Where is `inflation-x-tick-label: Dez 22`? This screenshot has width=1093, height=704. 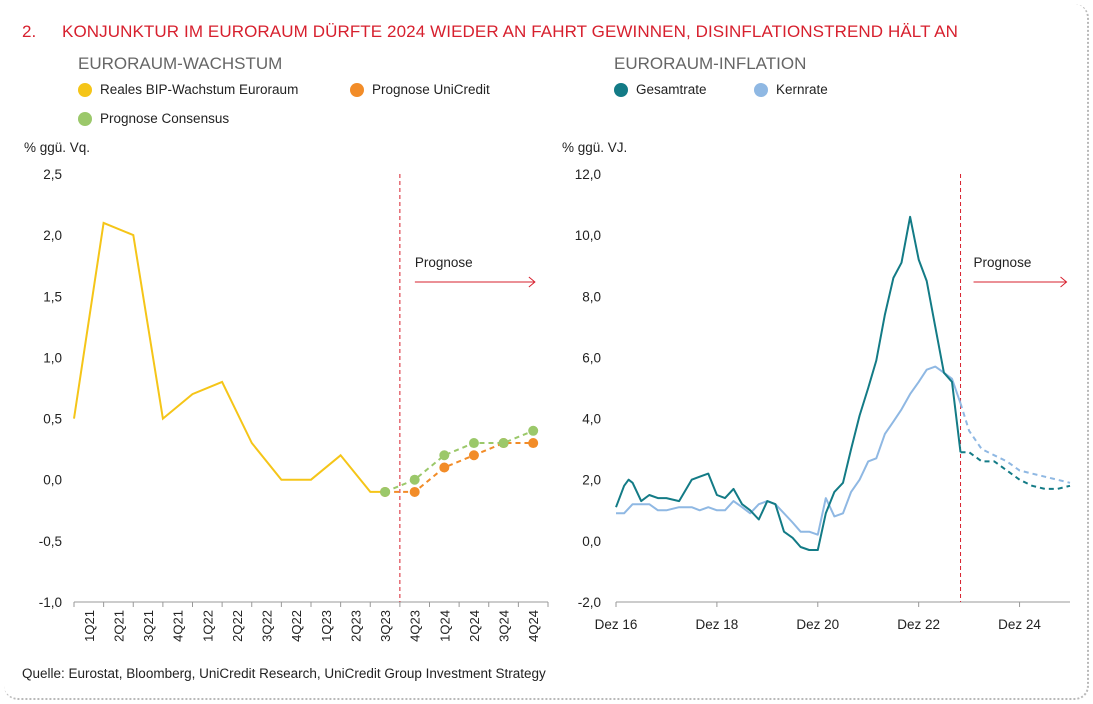
inflation-x-tick-label: Dez 22 is located at coordinates (918, 624).